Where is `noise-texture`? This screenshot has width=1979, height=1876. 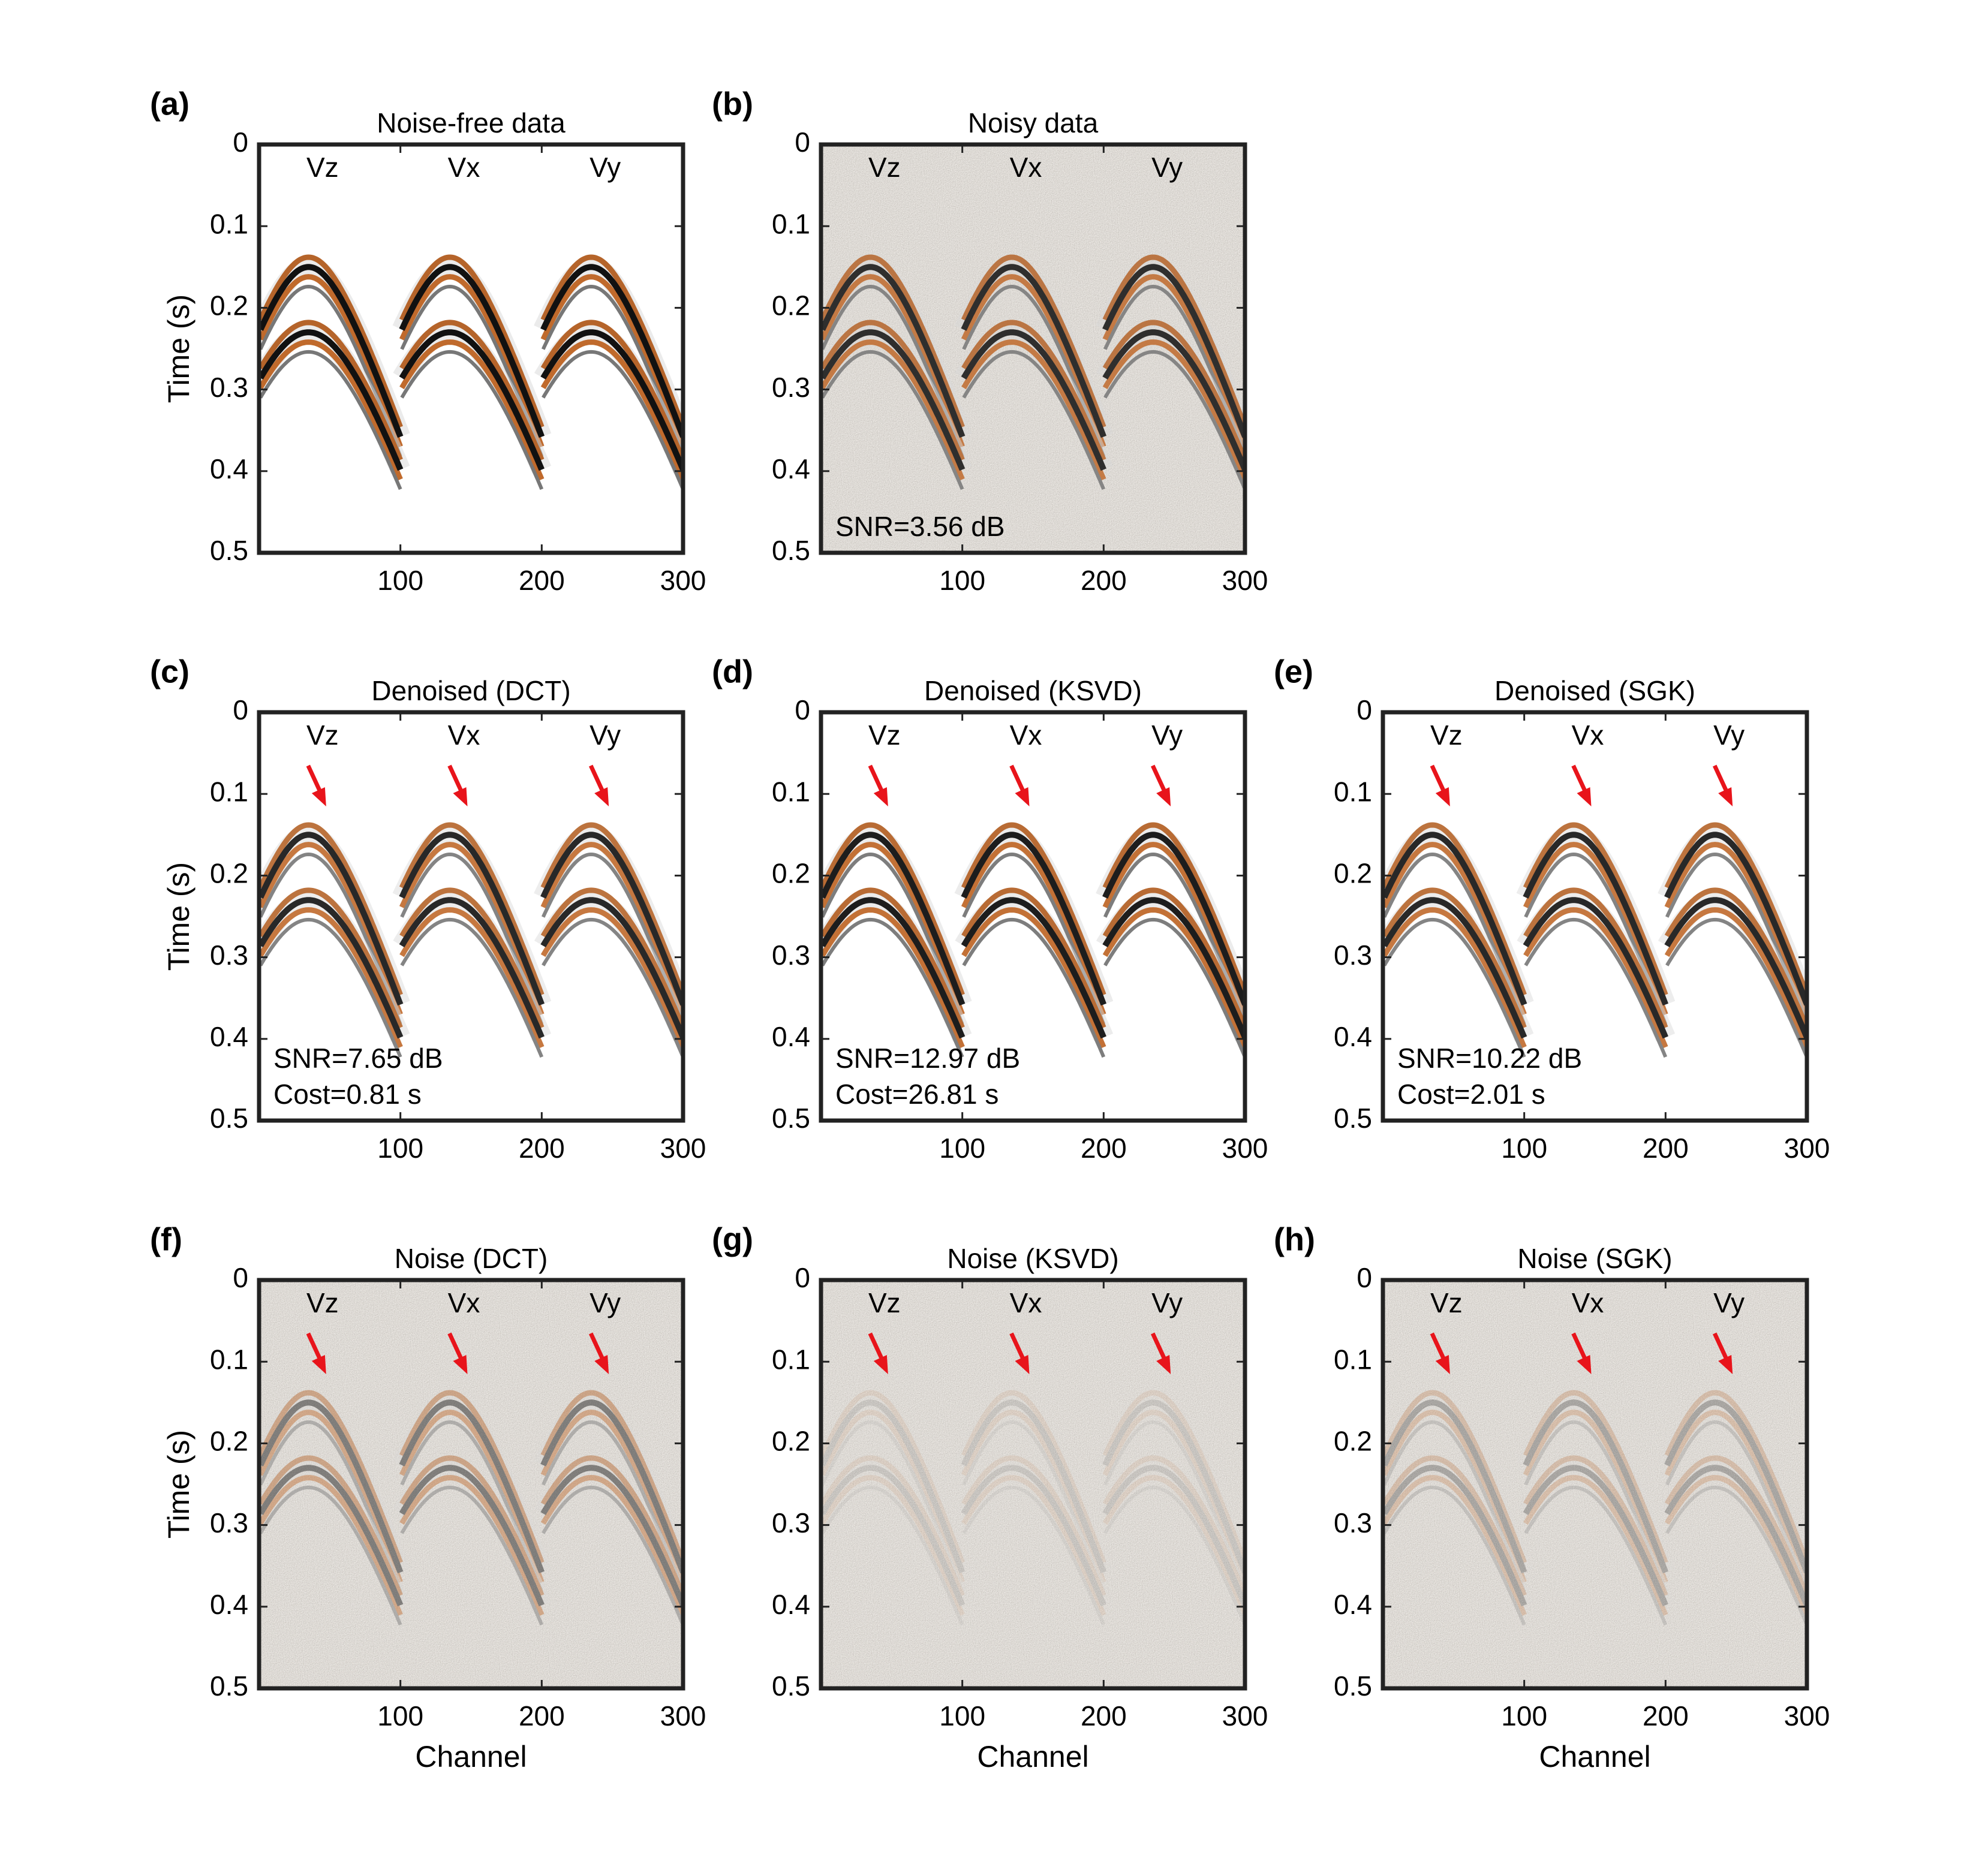
noise-texture is located at coordinates (1033, 1484).